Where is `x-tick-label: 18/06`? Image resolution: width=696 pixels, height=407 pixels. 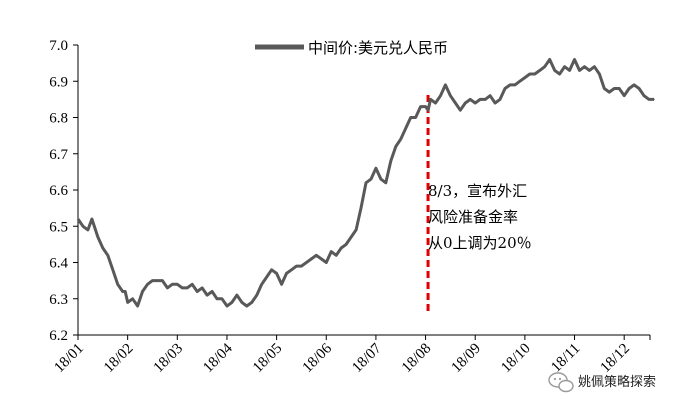 x-tick-label: 18/06 is located at coordinates (318, 358).